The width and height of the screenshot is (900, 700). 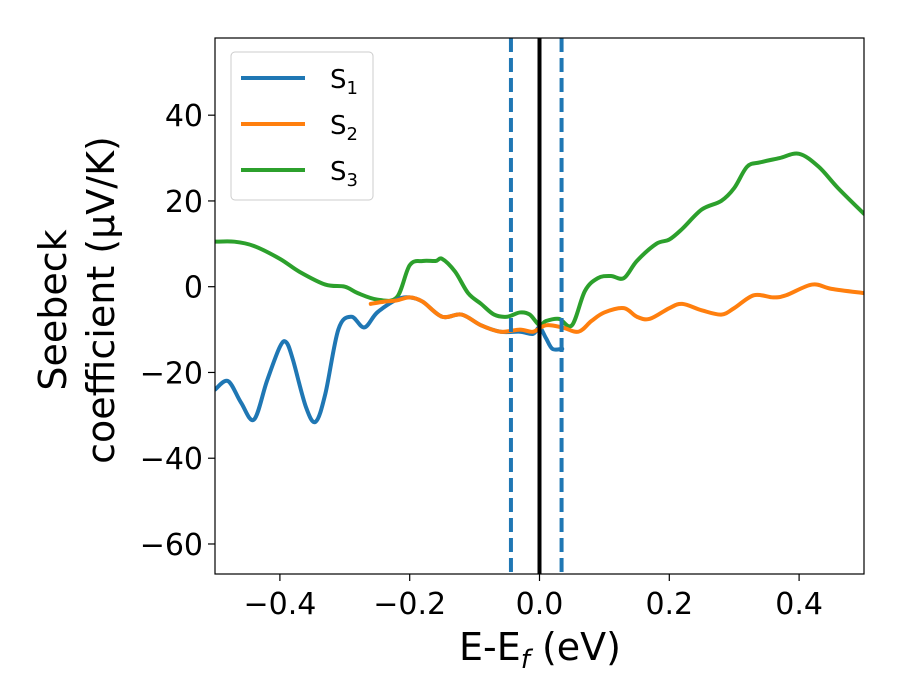 What do you see at coordinates (184, 202) in the screenshot?
I see `y-tick-label: 20` at bounding box center [184, 202].